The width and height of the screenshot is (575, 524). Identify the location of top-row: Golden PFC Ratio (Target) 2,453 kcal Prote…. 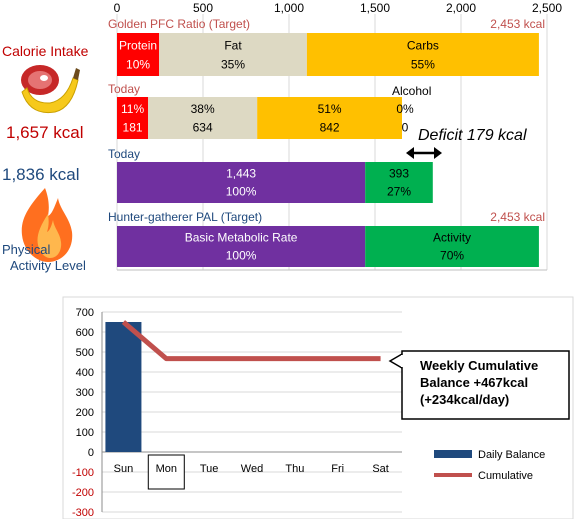
(326, 46).